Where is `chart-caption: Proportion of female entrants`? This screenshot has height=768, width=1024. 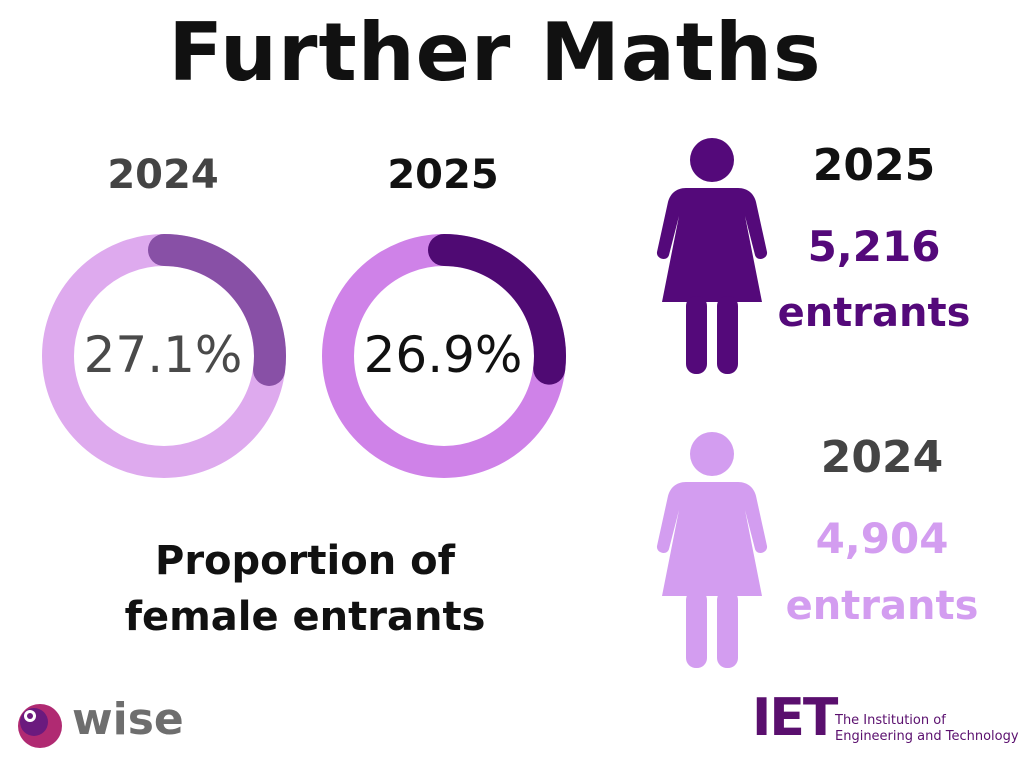 chart-caption: Proportion of female entrants is located at coordinates (305, 589).